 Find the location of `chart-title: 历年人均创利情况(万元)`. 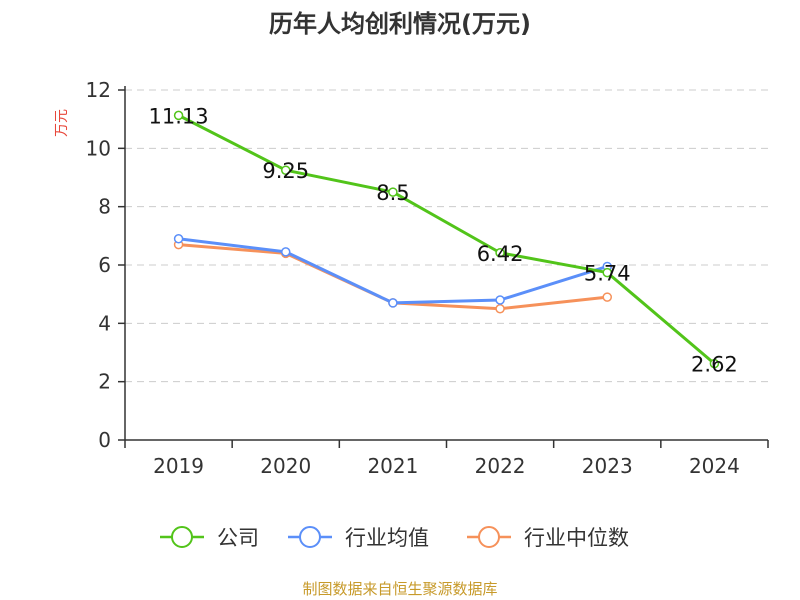

chart-title: 历年人均创利情况(万元) is located at coordinates (400, 24).